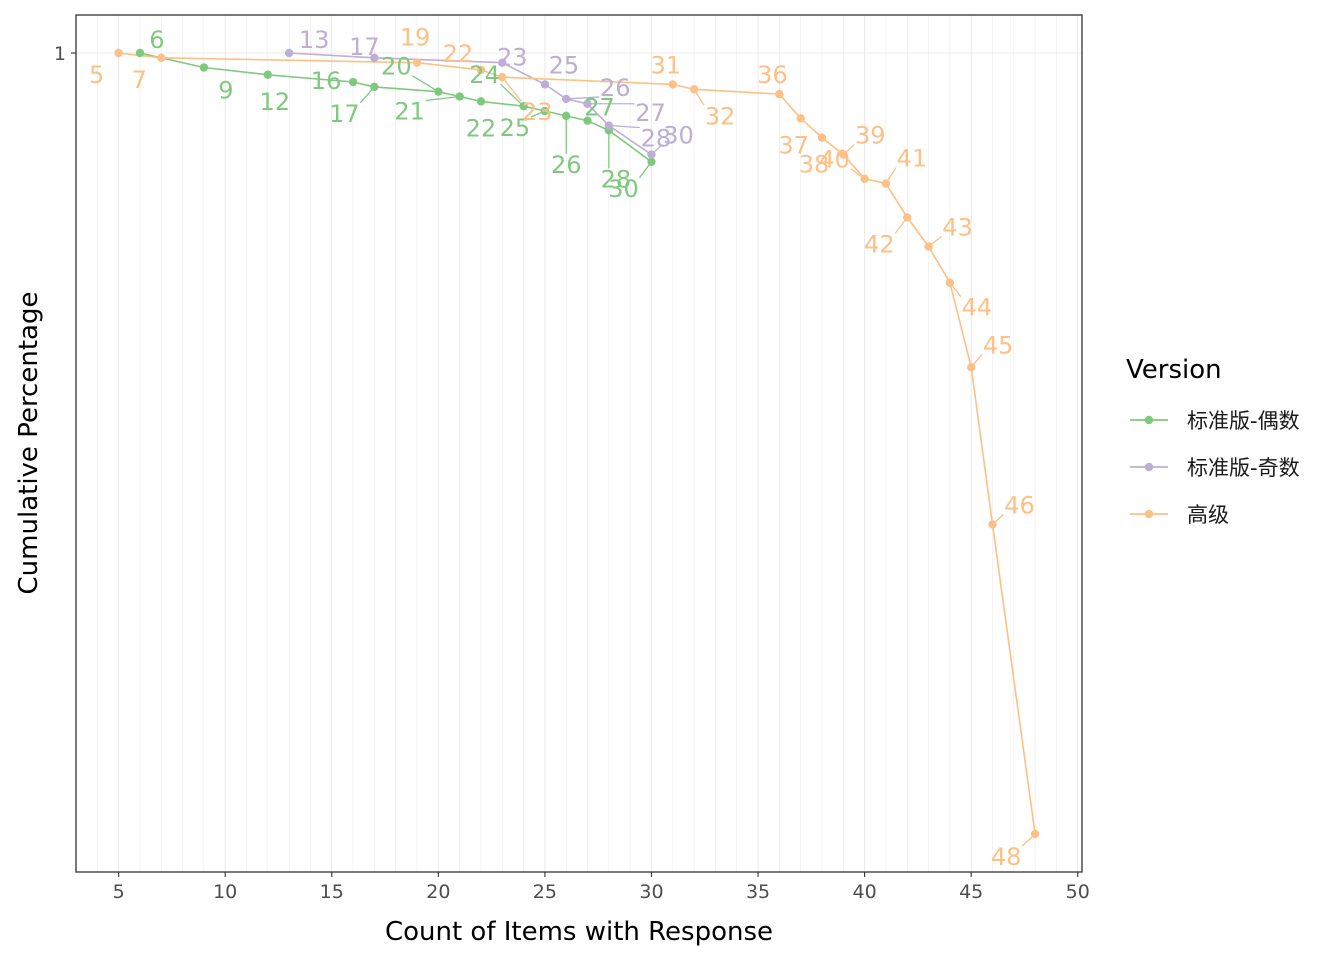 Image resolution: width=1344 pixels, height=960 pixels. What do you see at coordinates (651, 892) in the screenshot?
I see `x-tick-label: 30` at bounding box center [651, 892].